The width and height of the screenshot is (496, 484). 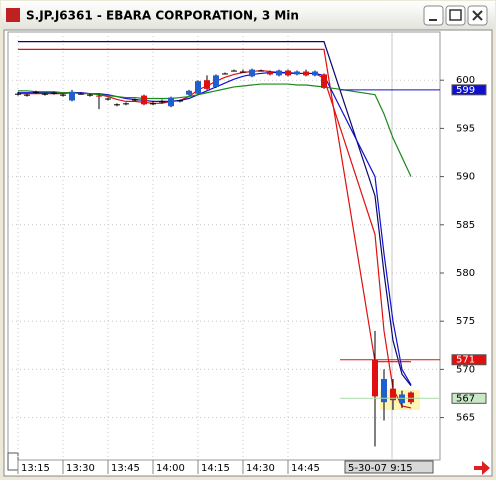 I want to click on price-marker-label: 567, so click(x=465, y=398).